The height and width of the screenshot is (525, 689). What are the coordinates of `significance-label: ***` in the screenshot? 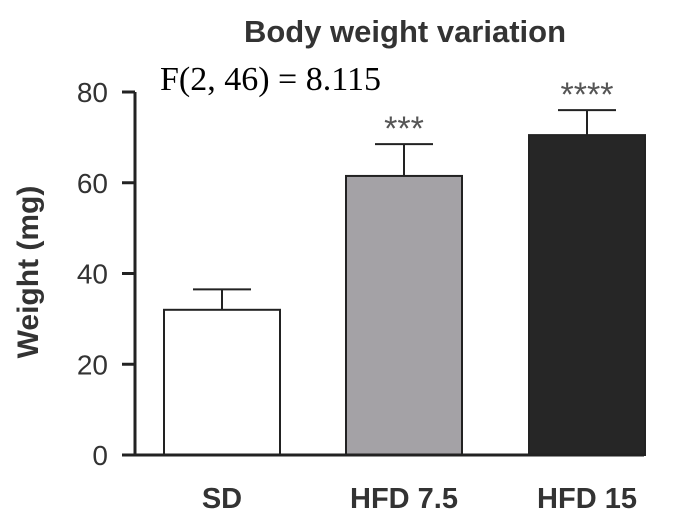 It's located at (404, 129).